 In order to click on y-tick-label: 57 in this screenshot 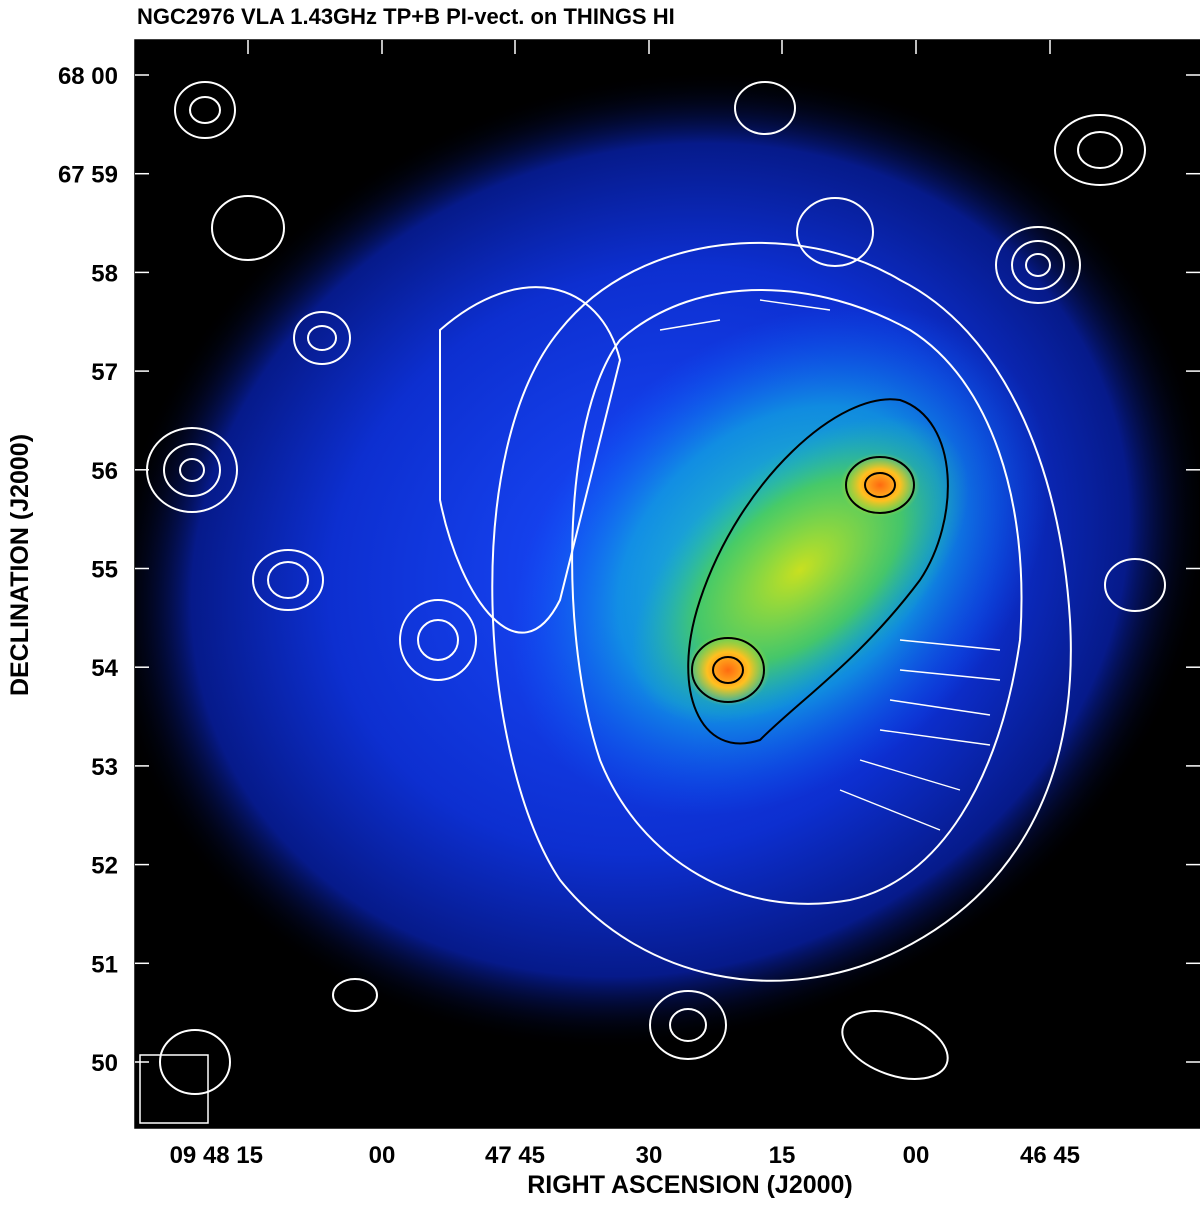, I will do `click(104, 372)`.